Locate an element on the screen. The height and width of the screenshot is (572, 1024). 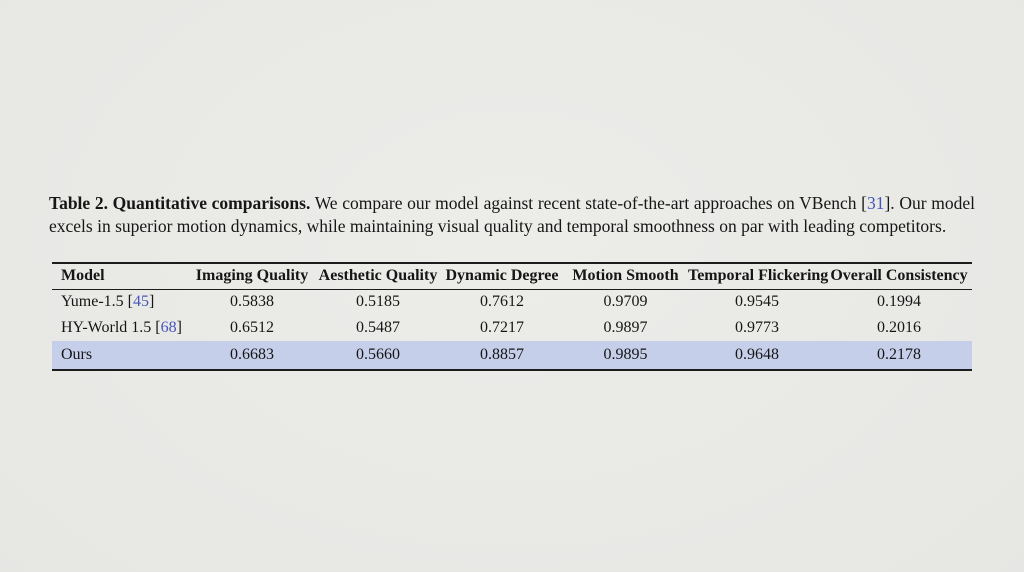
model-name: HY-World 1.5 [ is located at coordinates (111, 327).